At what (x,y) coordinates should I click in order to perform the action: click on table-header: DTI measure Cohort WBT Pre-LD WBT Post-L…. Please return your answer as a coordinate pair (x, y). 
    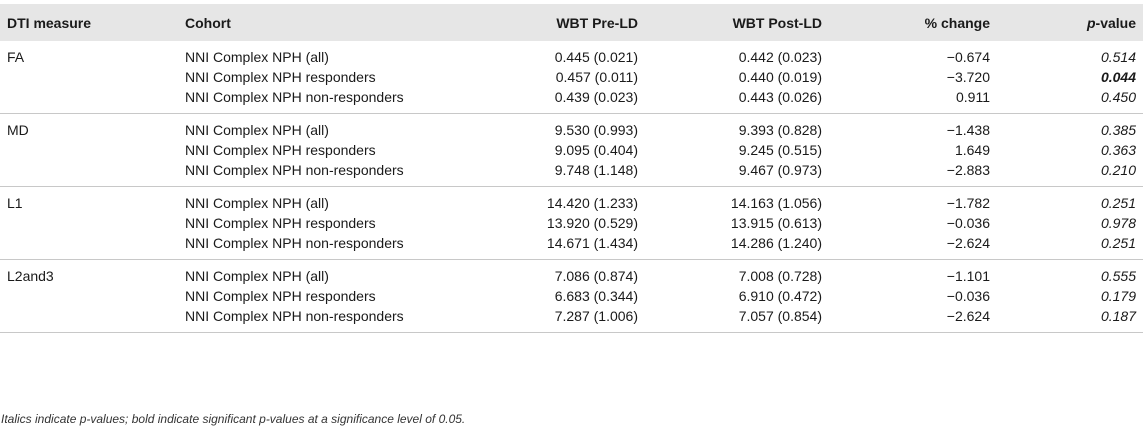
    Looking at the image, I should click on (571, 22).